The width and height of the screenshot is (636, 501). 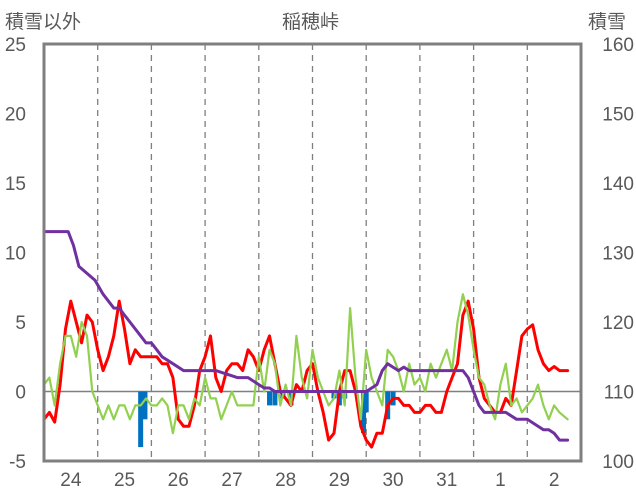 What do you see at coordinates (15, 254) in the screenshot?
I see `left-tick-label: 10` at bounding box center [15, 254].